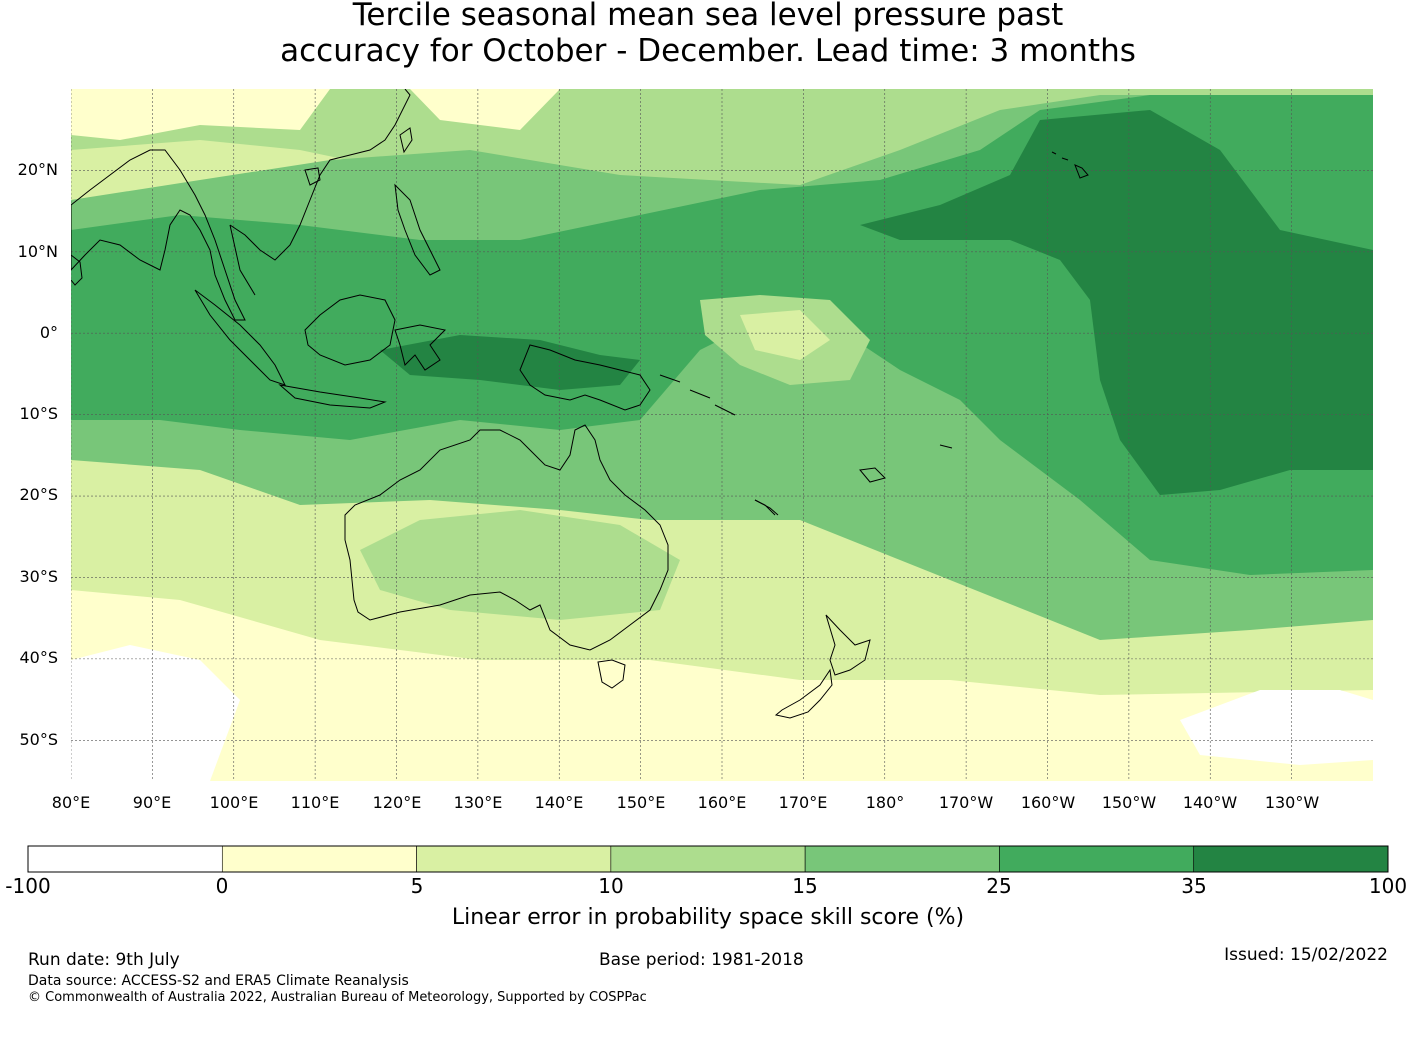 This screenshot has width=1416, height=1050. I want to click on lon-label-150e: 150°E, so click(641, 802).